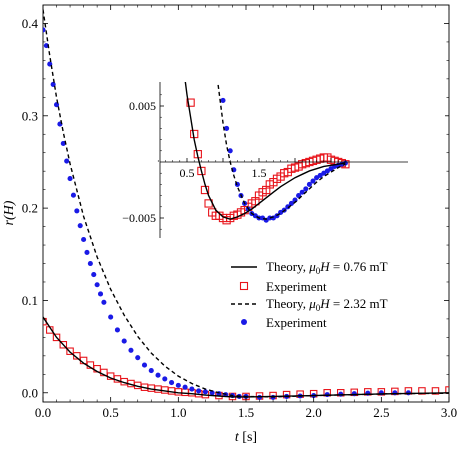 Image resolution: width=457 pixels, height=449 pixels. I want to click on x-tick-label: 2.5, so click(381, 412).